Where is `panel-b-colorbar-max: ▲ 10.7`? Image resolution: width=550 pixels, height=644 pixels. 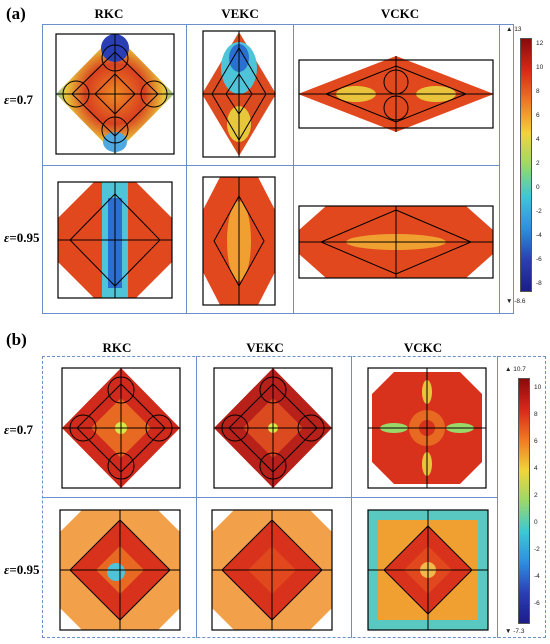
panel-b-colorbar-max: ▲ 10.7 is located at coordinates (515, 369).